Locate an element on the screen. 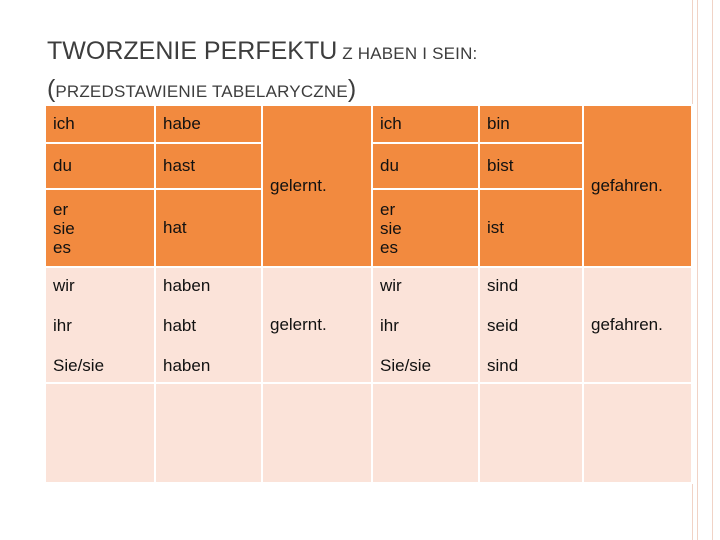 The image size is (720, 540). sein-pronoun-cell: wir ihr Sie/sie is located at coordinates (425, 325).